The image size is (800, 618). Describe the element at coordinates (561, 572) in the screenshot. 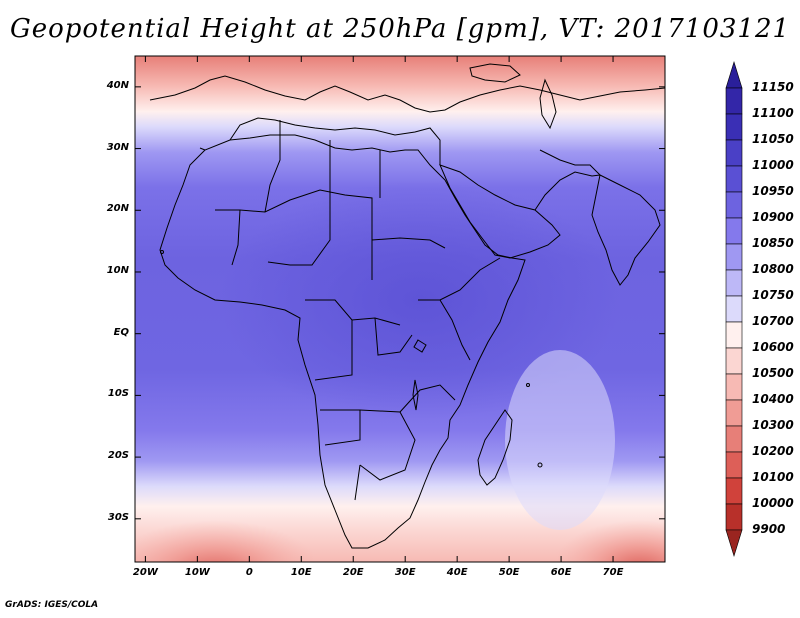

I see `x-tick-label: 60E` at that location.